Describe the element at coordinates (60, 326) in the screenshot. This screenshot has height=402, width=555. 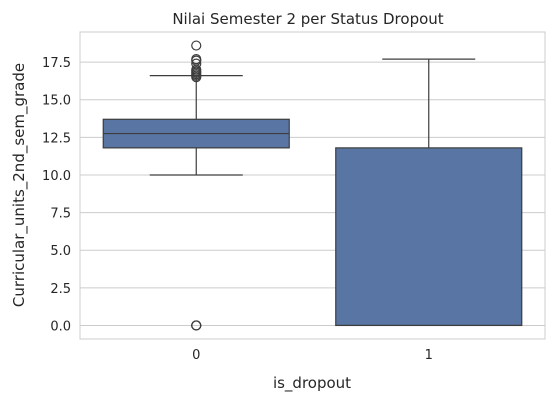
I see `y-tick-label: 0.0` at that location.